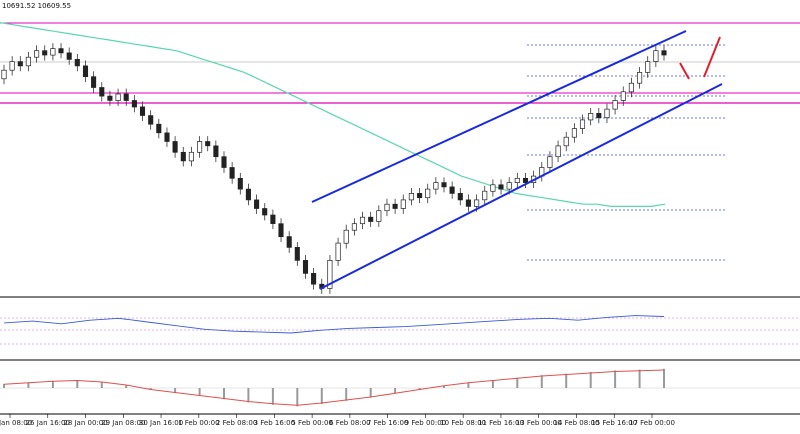 The image size is (800, 434). I want to click on macd-signal-line, so click(334, 387).